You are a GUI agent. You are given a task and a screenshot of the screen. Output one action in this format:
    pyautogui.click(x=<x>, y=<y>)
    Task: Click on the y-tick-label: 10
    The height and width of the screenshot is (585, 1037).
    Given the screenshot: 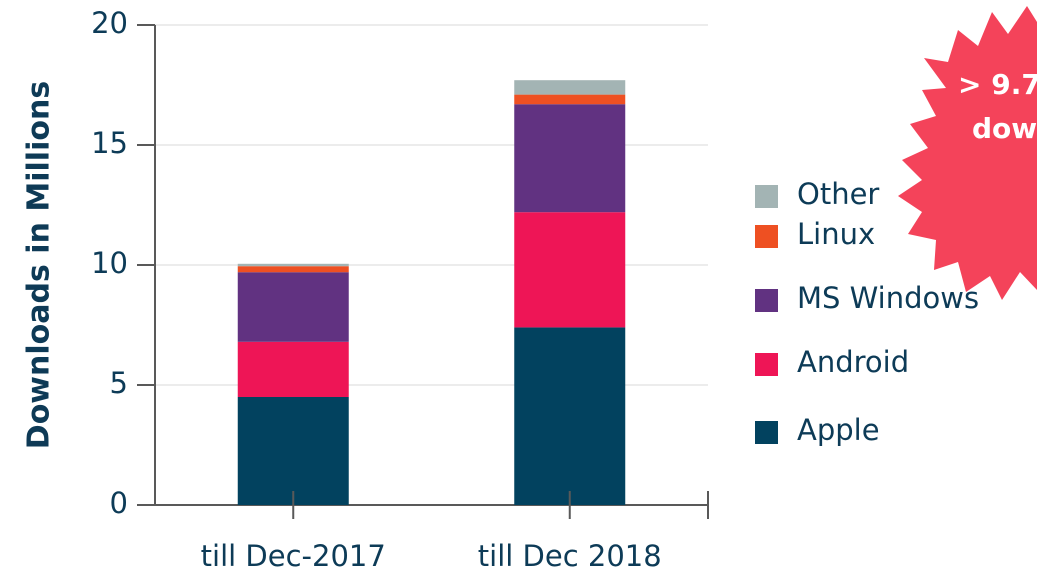 What is the action you would take?
    pyautogui.click(x=109, y=263)
    